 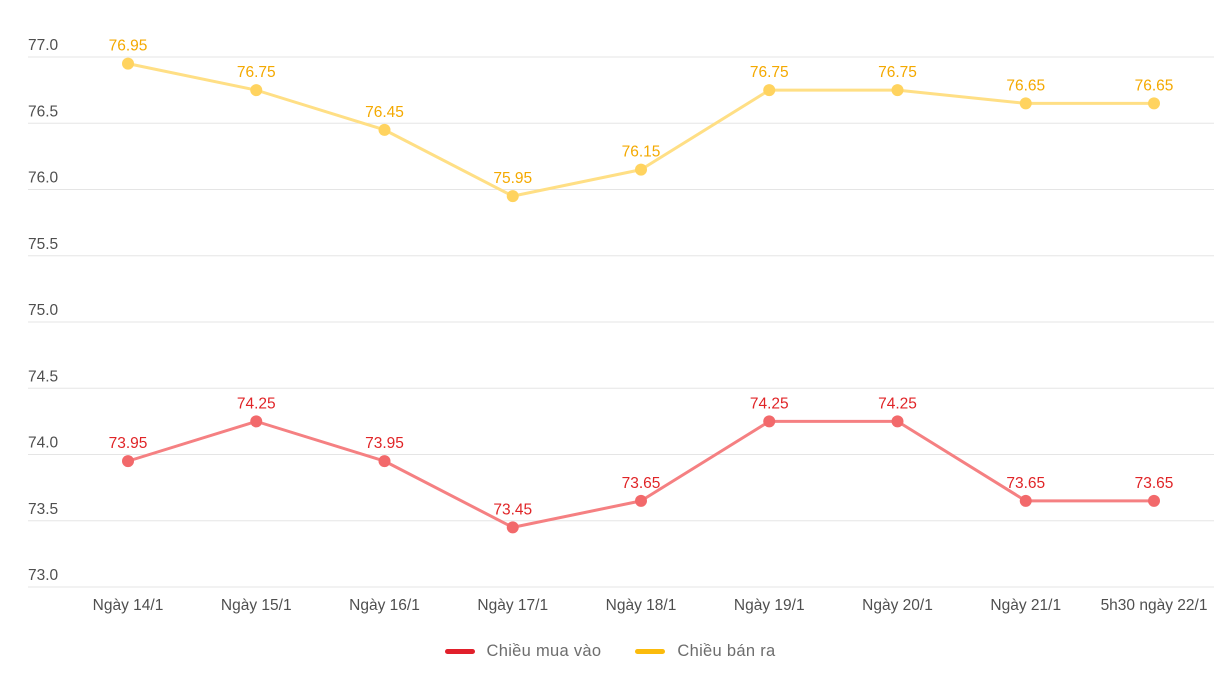 I want to click on data-point-label: 76.95, so click(x=128, y=46).